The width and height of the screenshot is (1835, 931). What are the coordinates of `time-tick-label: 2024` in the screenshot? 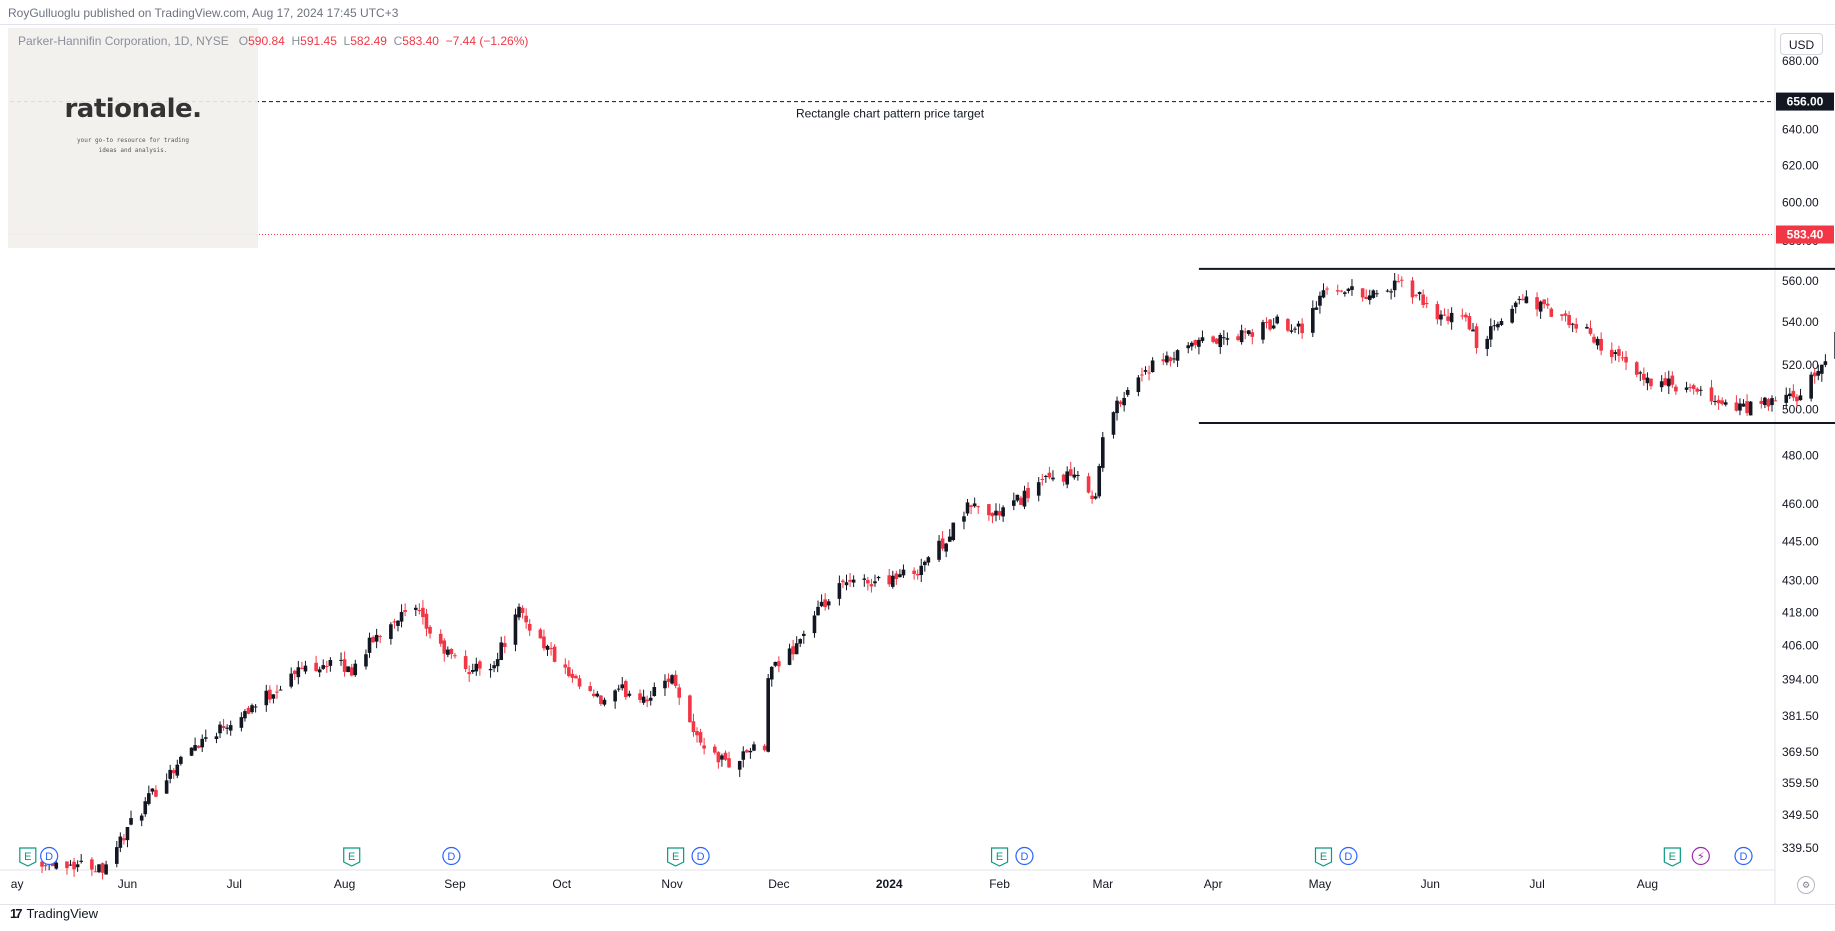 It's located at (889, 884).